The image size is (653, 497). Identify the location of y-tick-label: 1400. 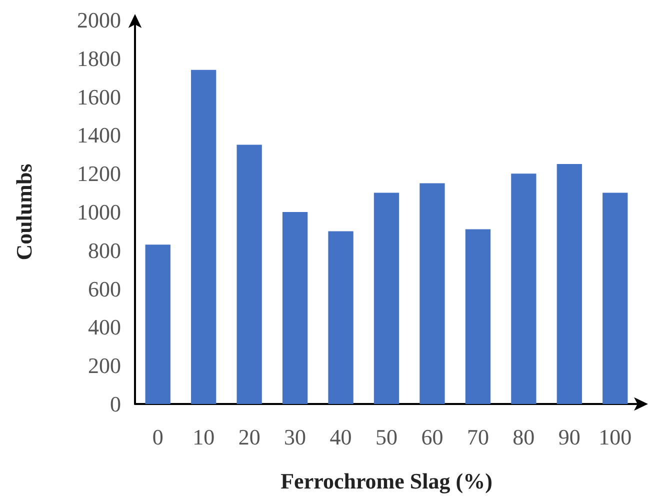
(99, 135).